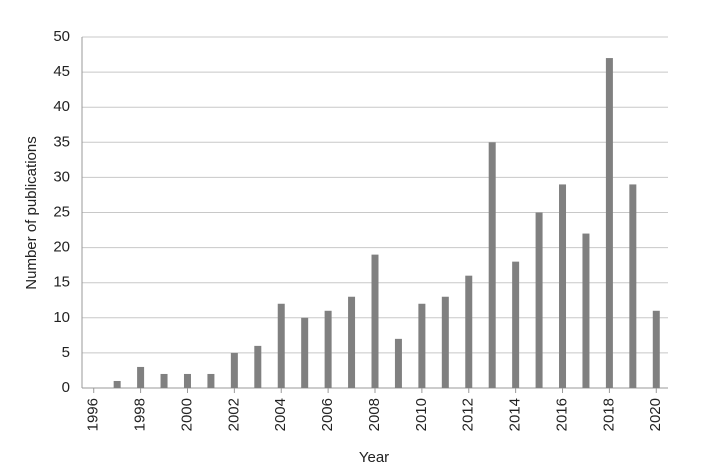  What do you see at coordinates (608, 414) in the screenshot?
I see `x-tick-label: 2018` at bounding box center [608, 414].